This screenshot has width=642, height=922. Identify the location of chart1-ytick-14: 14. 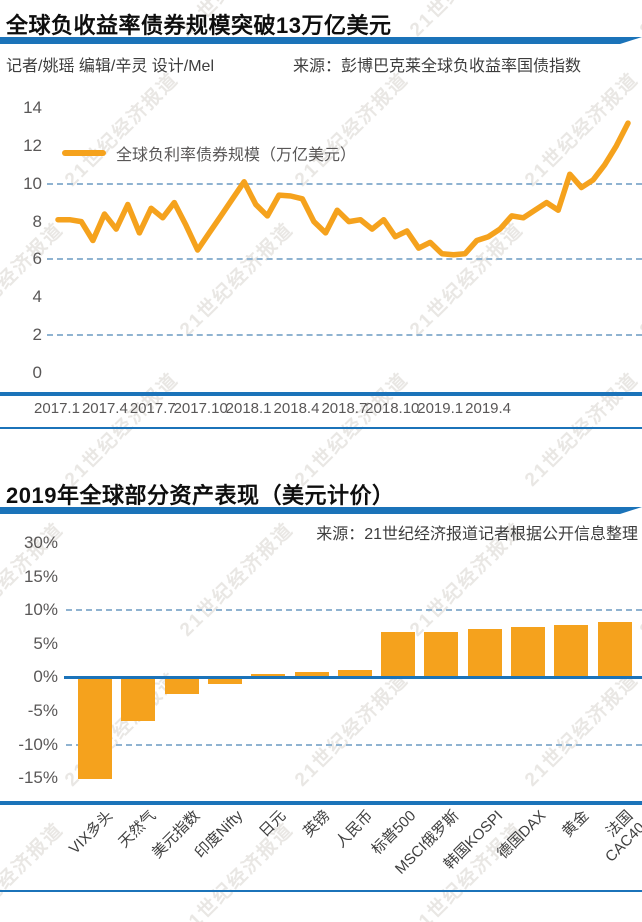
(32, 107).